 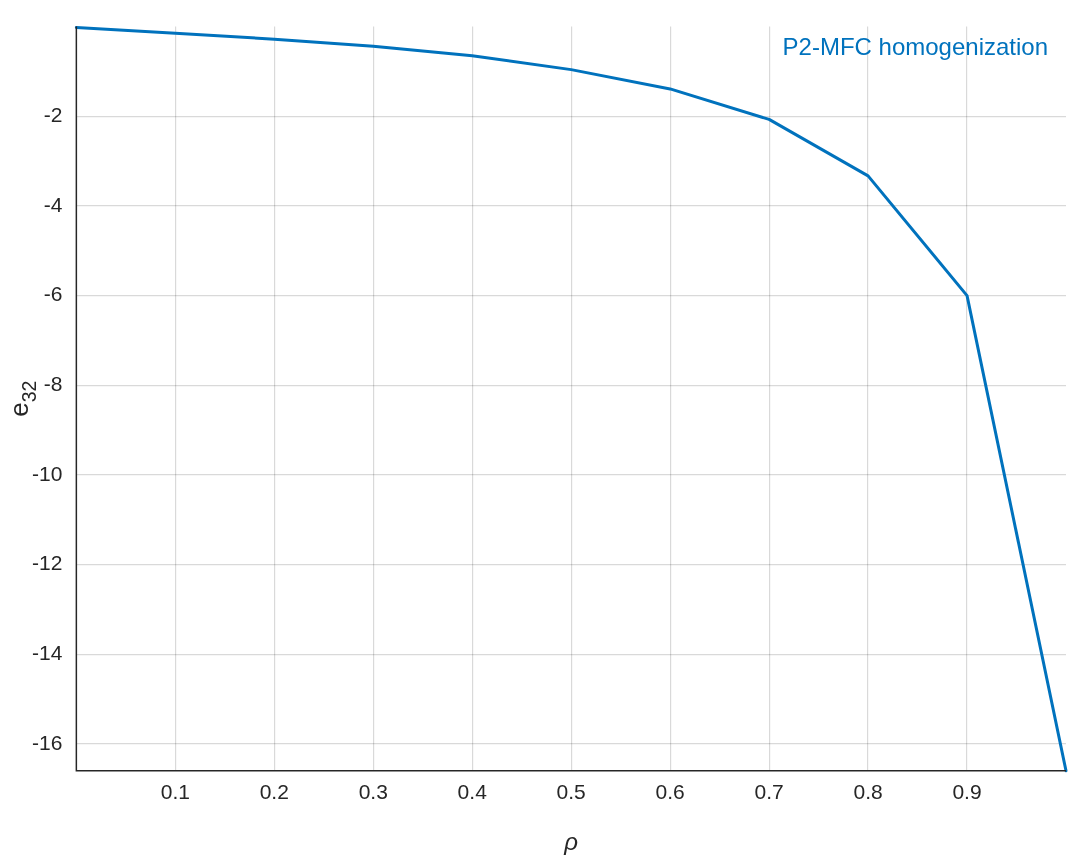 What do you see at coordinates (571, 792) in the screenshot?
I see `x-tick-label: 0.5` at bounding box center [571, 792].